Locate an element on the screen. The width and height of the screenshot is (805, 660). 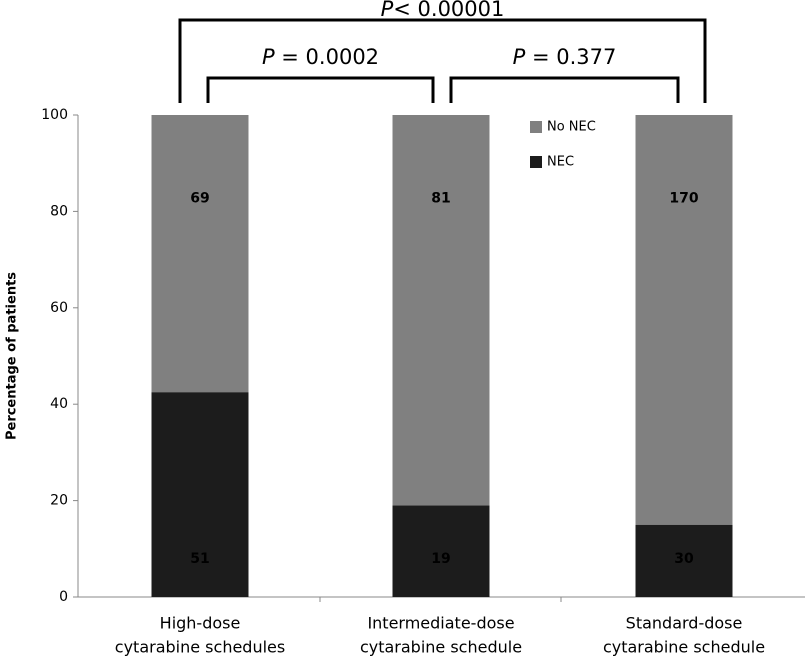
data-label: 81 is located at coordinates (440, 198).